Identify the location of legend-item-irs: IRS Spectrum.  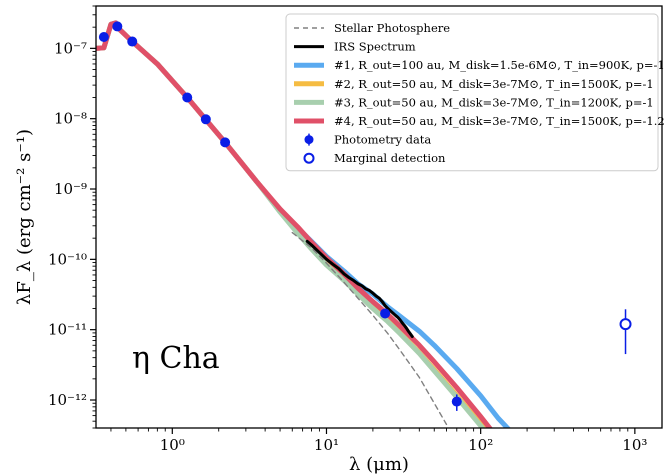
(355, 47).